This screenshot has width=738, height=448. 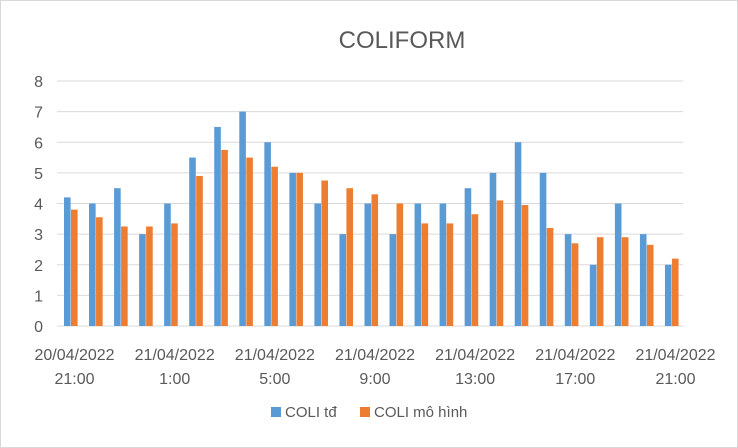 I want to click on y-tick-label: 2, so click(x=38, y=266).